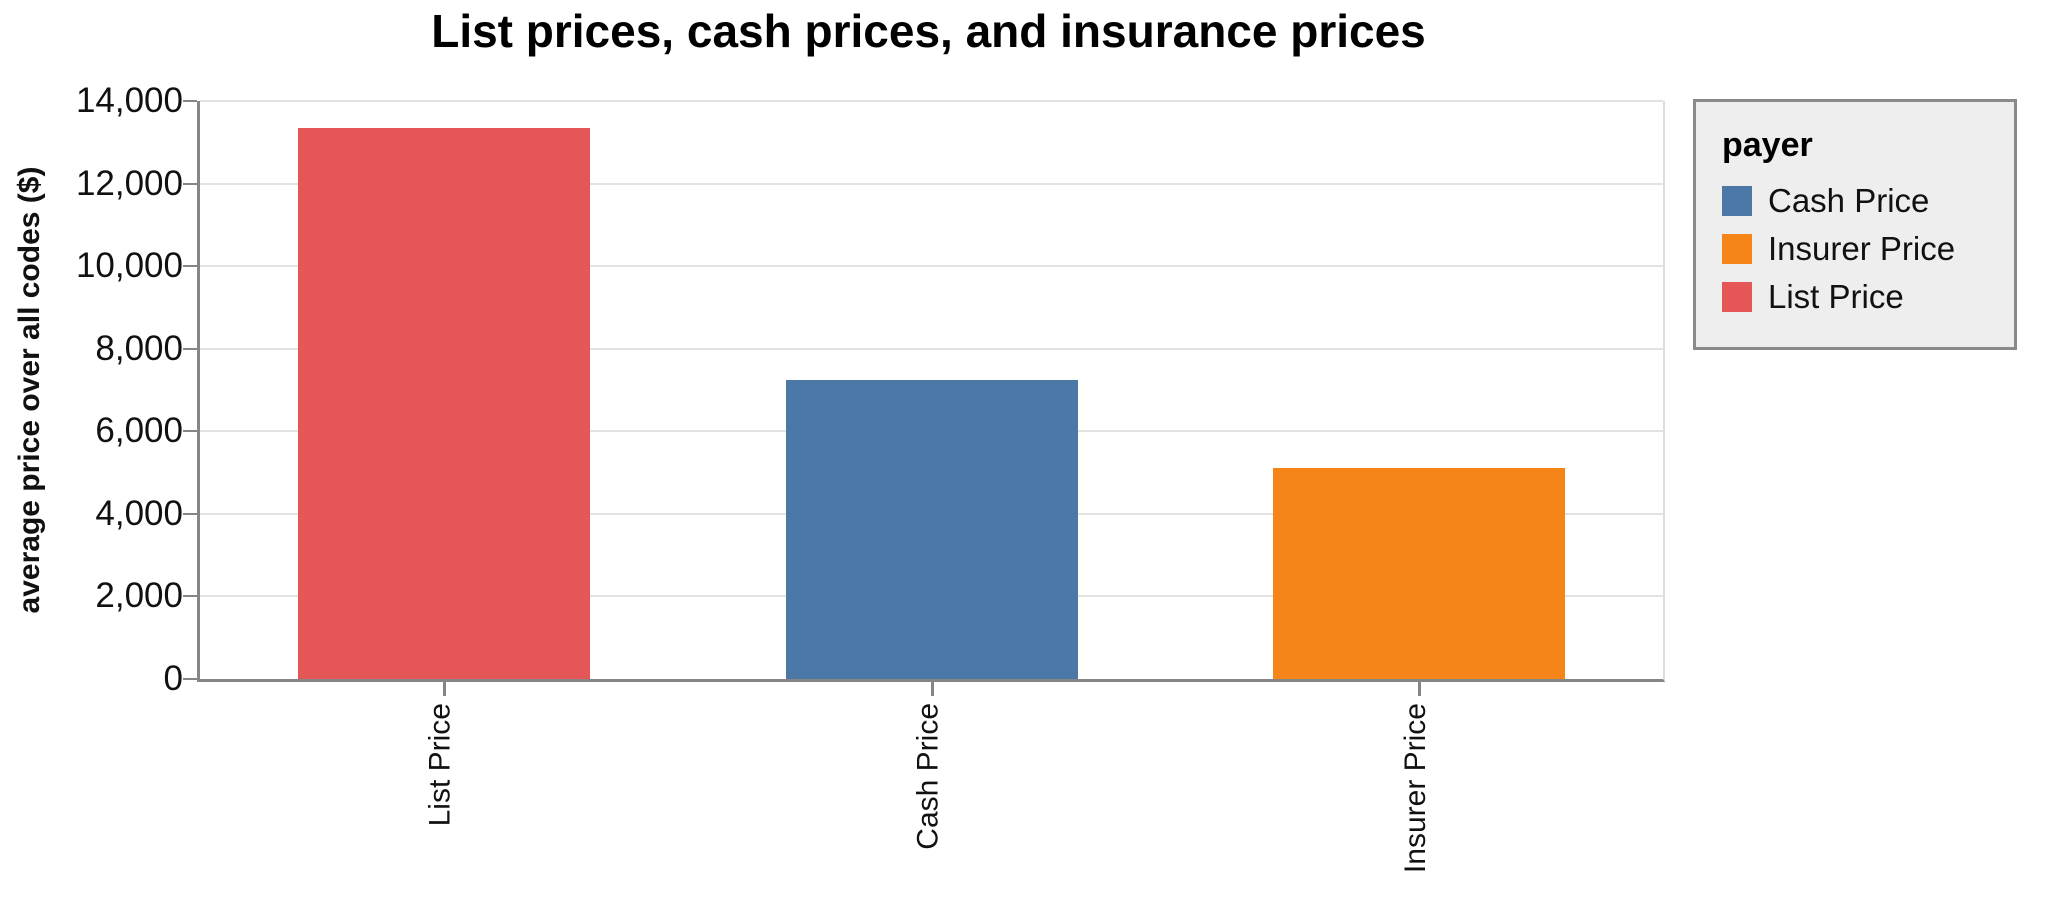  I want to click on y-axis-tick-label: 0, so click(173, 678).